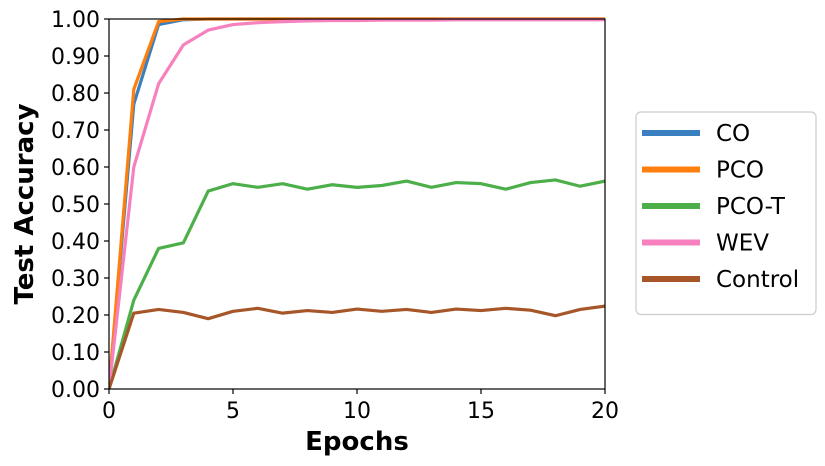 This screenshot has width=825, height=466. I want to click on y-tick-label: 0.70, so click(75, 131).